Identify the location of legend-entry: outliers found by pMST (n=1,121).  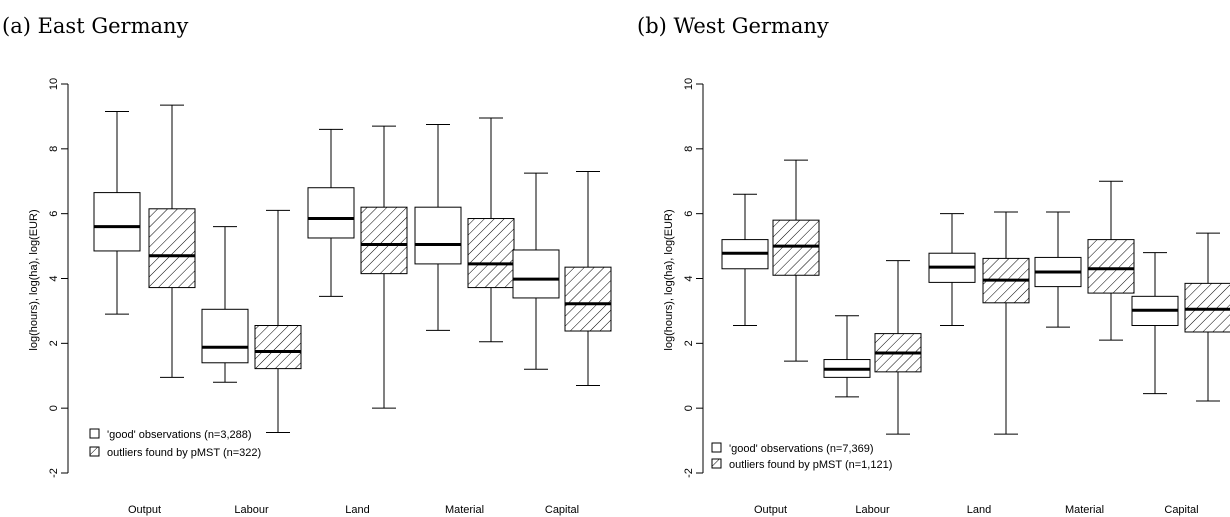
(810, 465).